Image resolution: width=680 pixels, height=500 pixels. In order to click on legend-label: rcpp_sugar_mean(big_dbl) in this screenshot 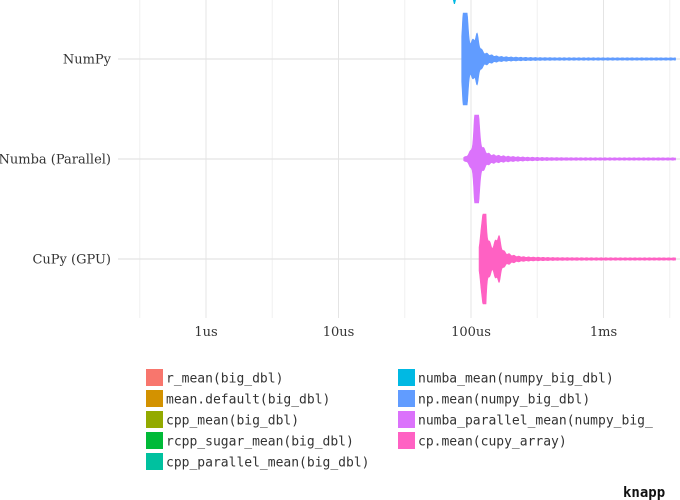, I will do `click(260, 442)`.